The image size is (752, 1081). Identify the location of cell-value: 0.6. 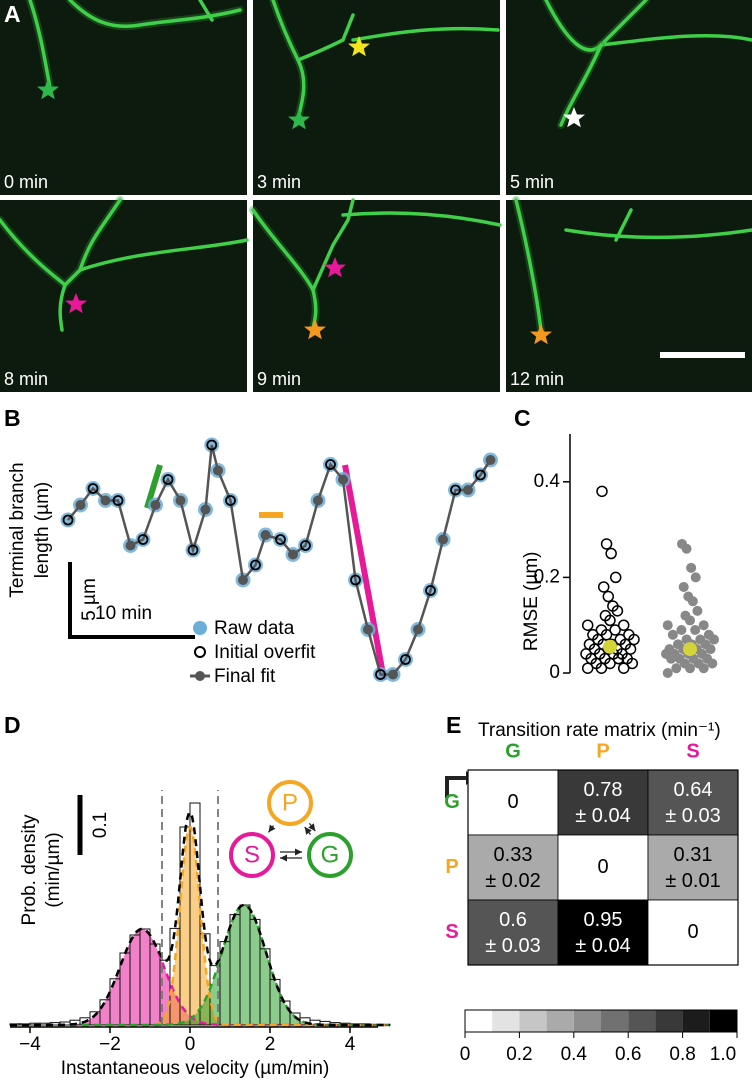
(513, 920).